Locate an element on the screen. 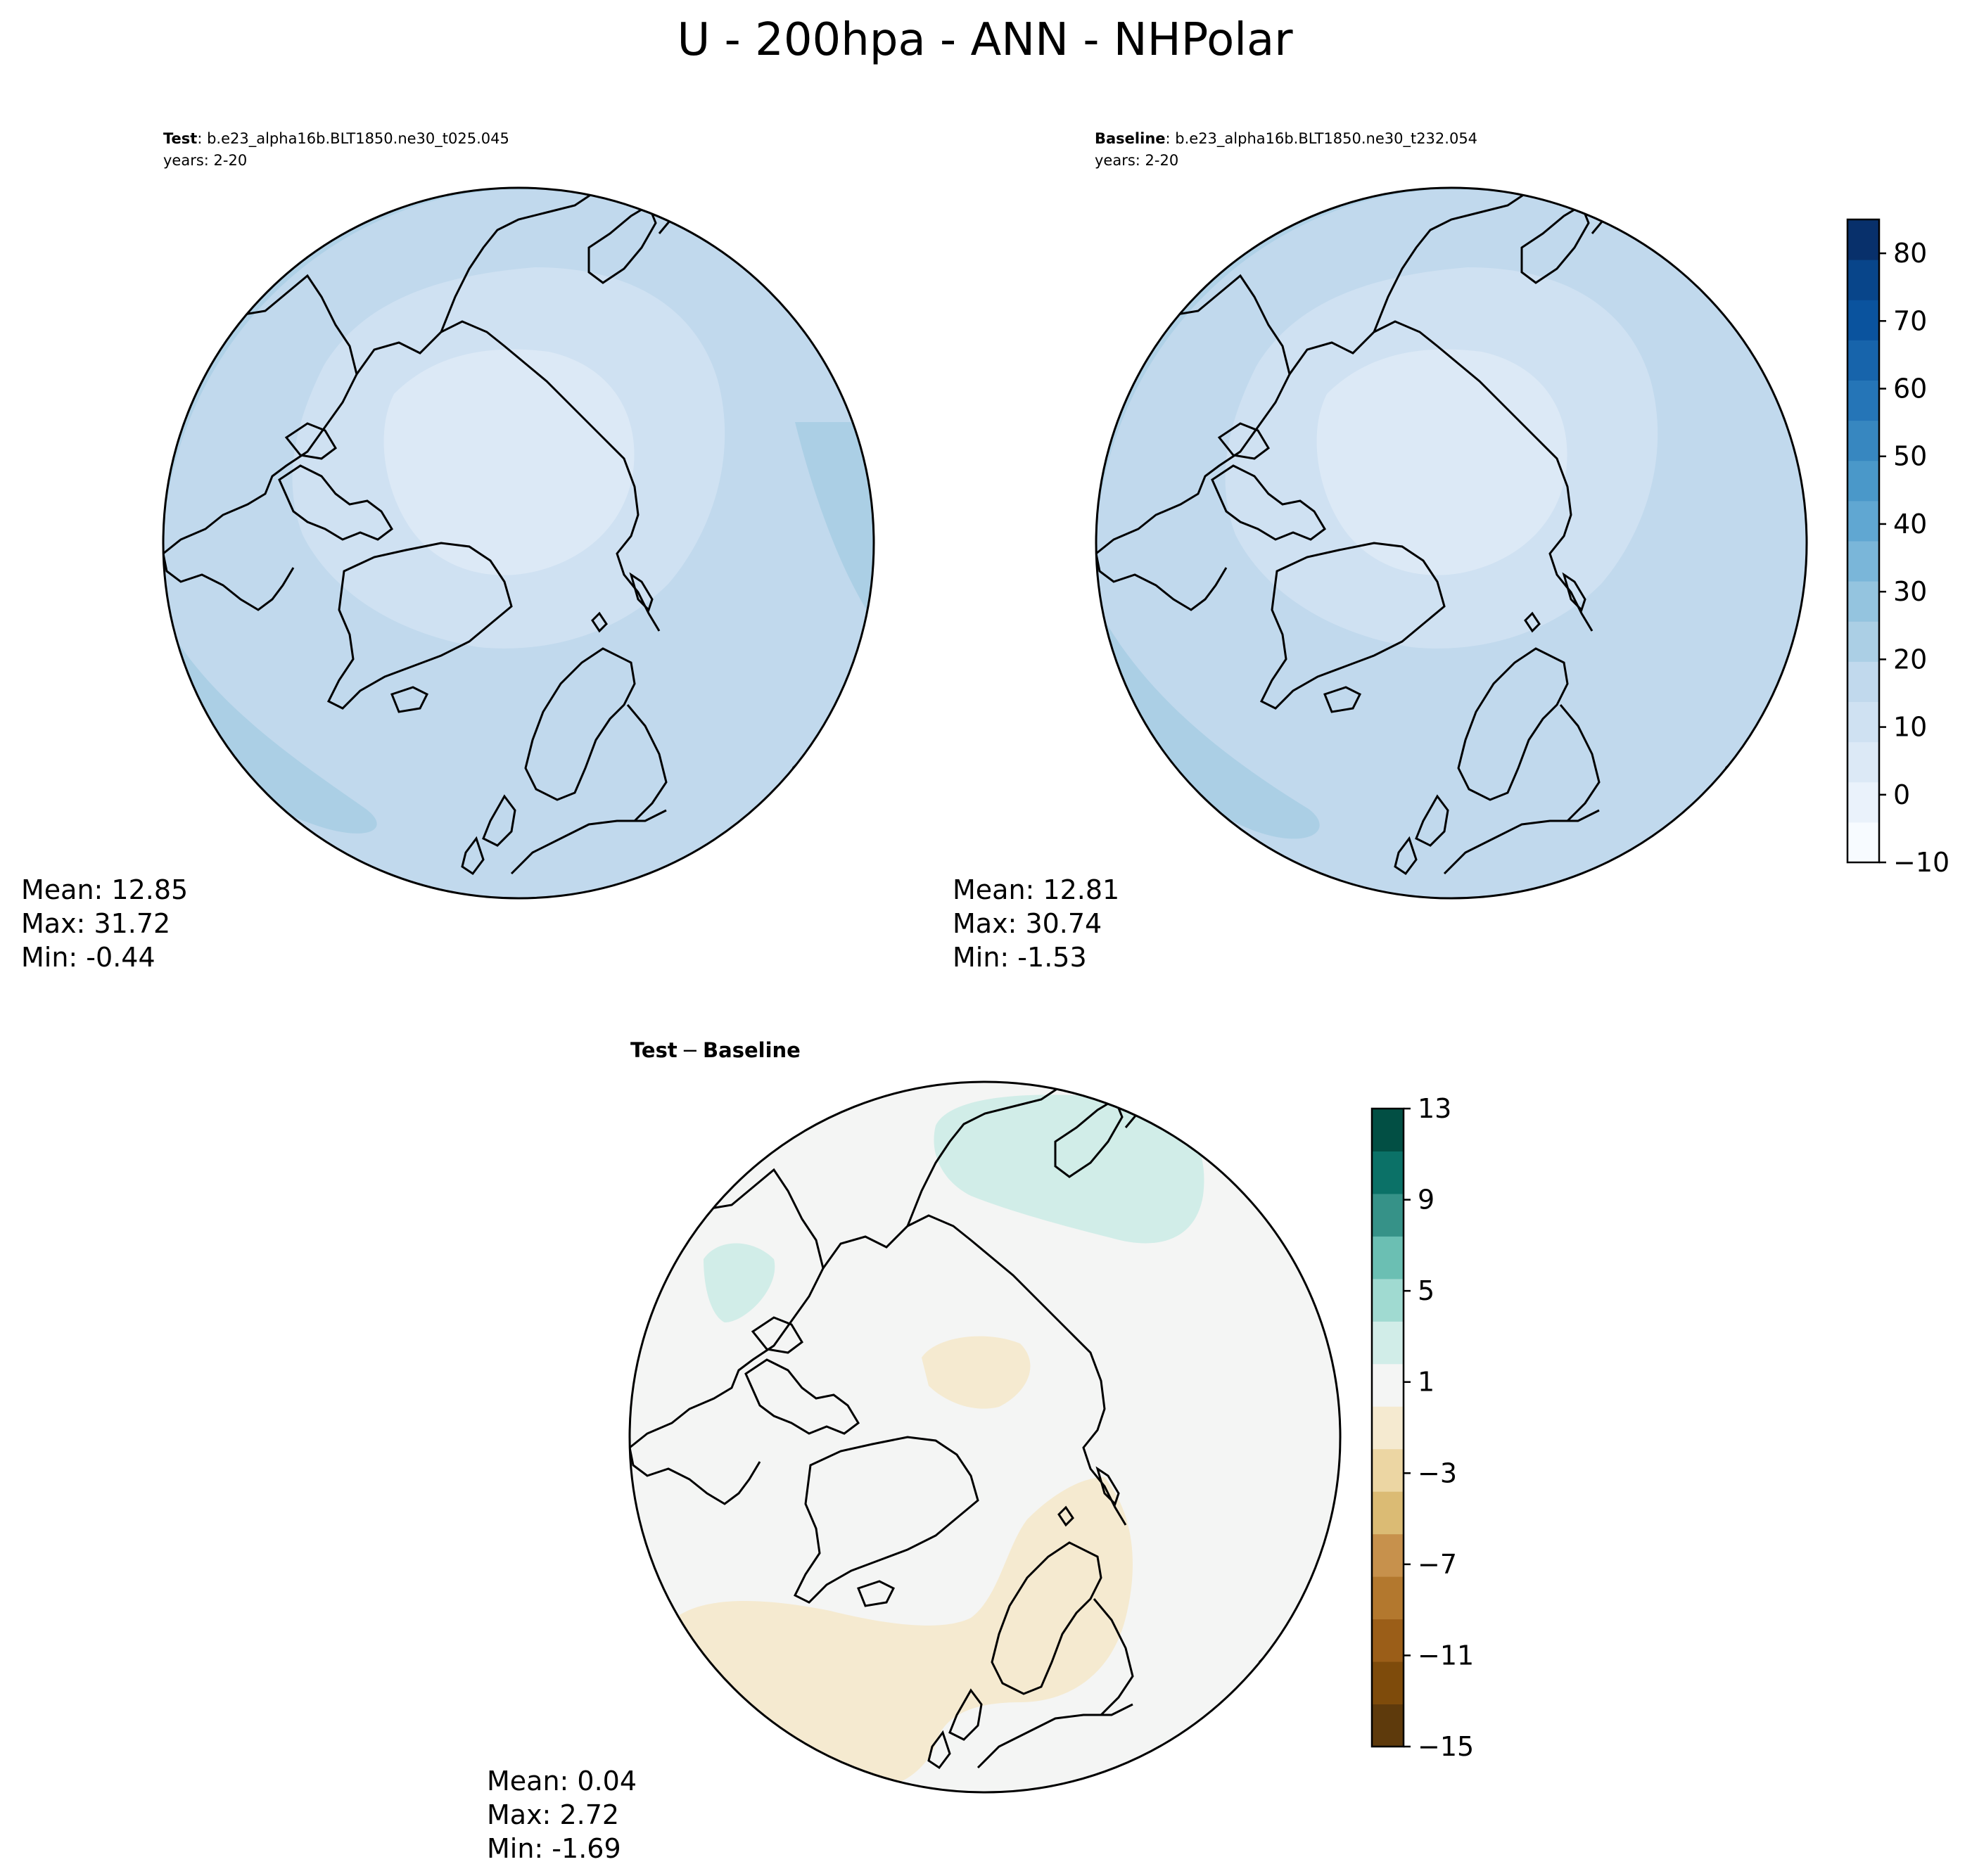 Image resolution: width=1972 pixels, height=1876 pixels. main-colorbar-ticks: −10 0 10 20 30 40 50 60 70 80 is located at coordinates (1914, 558).